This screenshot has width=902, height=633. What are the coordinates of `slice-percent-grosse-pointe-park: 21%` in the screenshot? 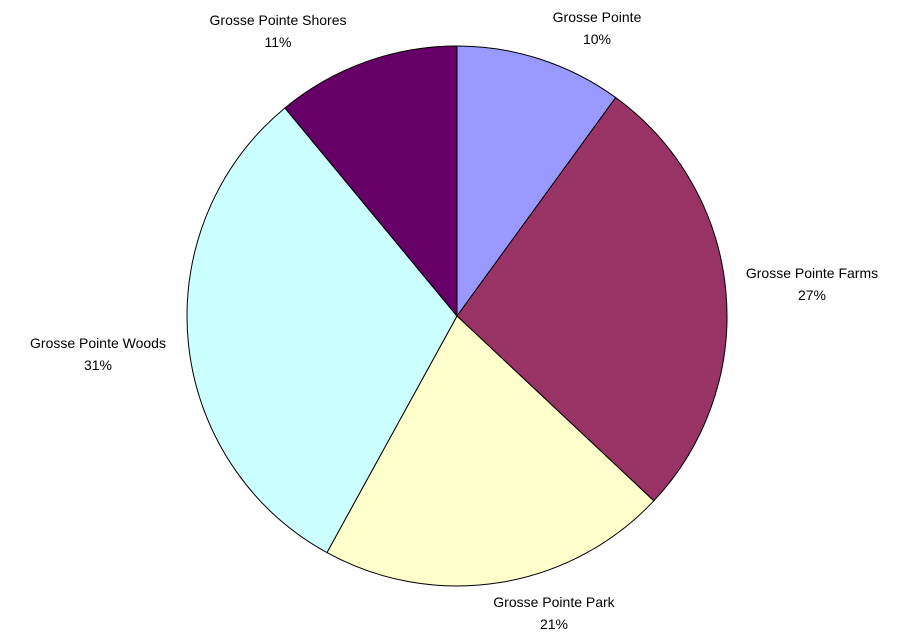 It's located at (554, 624).